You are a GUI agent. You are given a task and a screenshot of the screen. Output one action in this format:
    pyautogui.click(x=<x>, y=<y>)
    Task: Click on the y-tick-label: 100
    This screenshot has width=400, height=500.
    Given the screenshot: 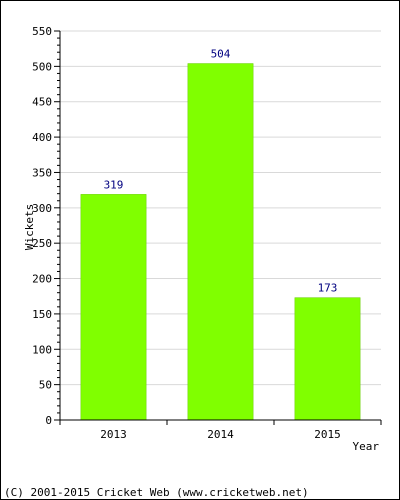 What is the action you would take?
    pyautogui.click(x=42, y=349)
    